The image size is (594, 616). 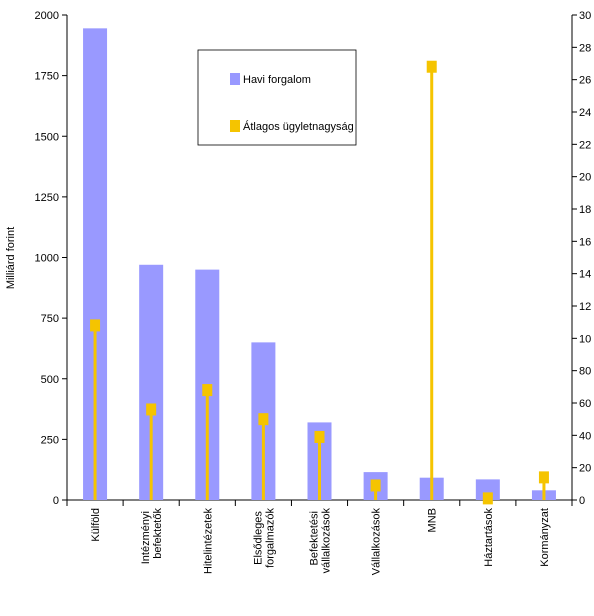 What do you see at coordinates (585, 81) in the screenshot?
I see `y2-tick-label: 26` at bounding box center [585, 81].